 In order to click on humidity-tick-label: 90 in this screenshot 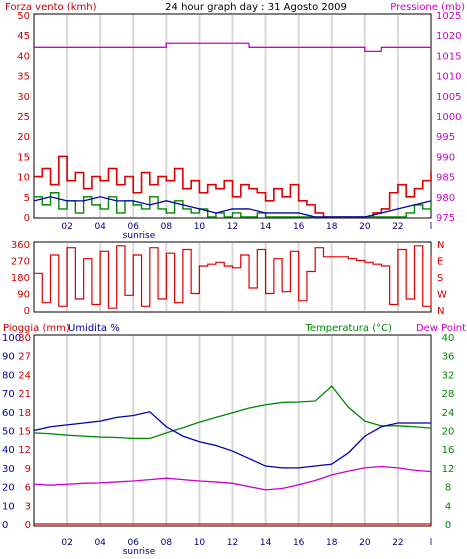, I will do `click(8, 357)`.